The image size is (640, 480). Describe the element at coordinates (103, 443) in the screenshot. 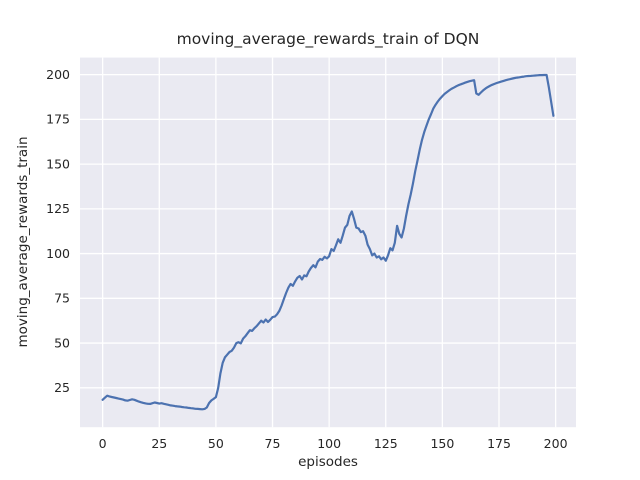

I see `x-tick-label: 0` at that location.